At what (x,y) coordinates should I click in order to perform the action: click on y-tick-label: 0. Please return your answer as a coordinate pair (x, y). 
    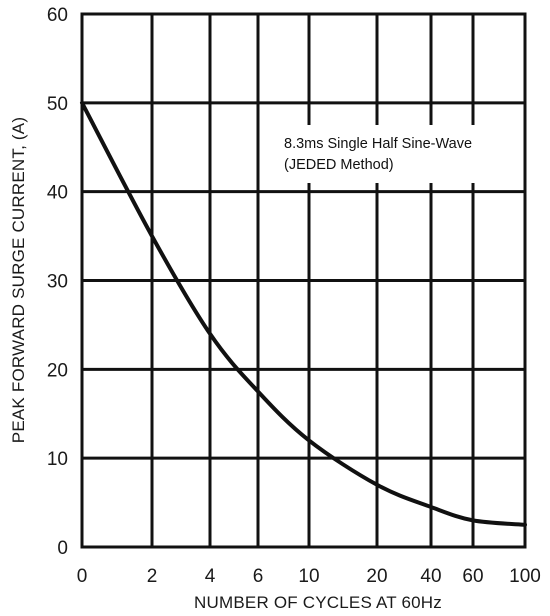
    Looking at the image, I should click on (62, 548).